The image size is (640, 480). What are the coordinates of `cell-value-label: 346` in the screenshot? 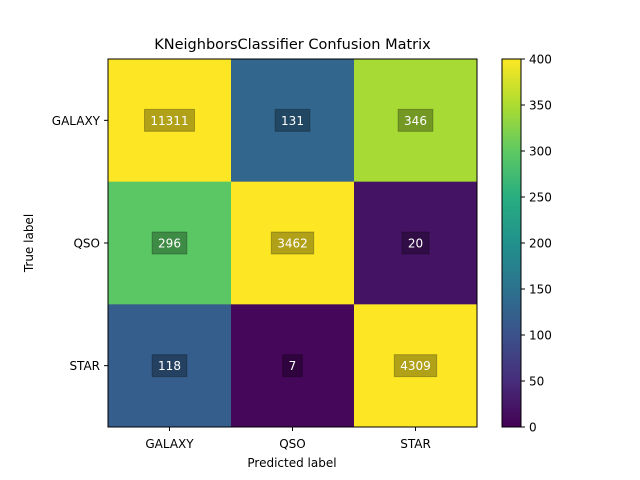 It's located at (415, 121).